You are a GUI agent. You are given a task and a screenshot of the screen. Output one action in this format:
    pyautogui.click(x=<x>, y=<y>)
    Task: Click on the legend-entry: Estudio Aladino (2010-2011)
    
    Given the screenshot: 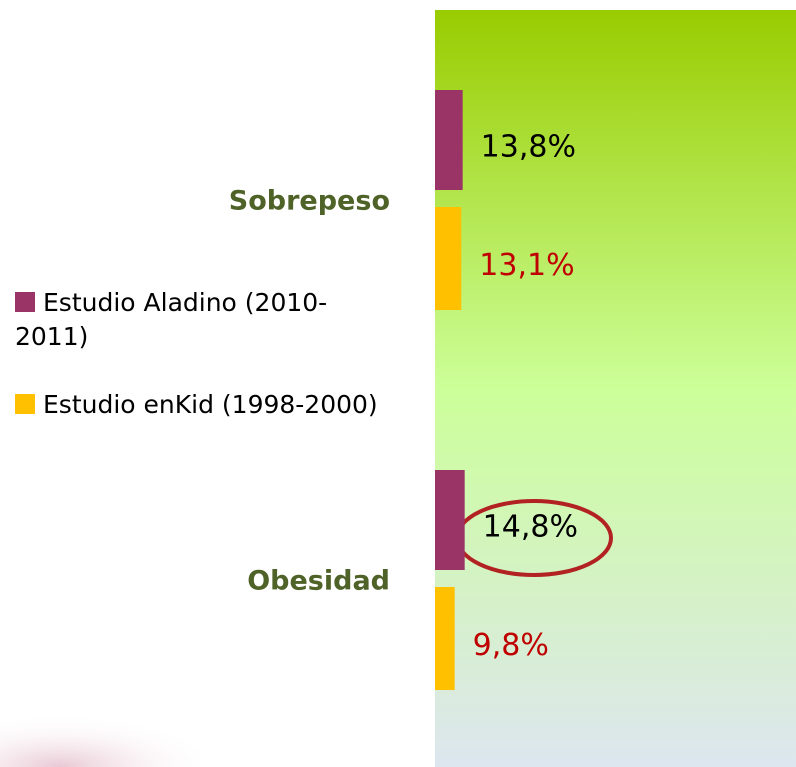 What is the action you would take?
    pyautogui.click(x=205, y=320)
    